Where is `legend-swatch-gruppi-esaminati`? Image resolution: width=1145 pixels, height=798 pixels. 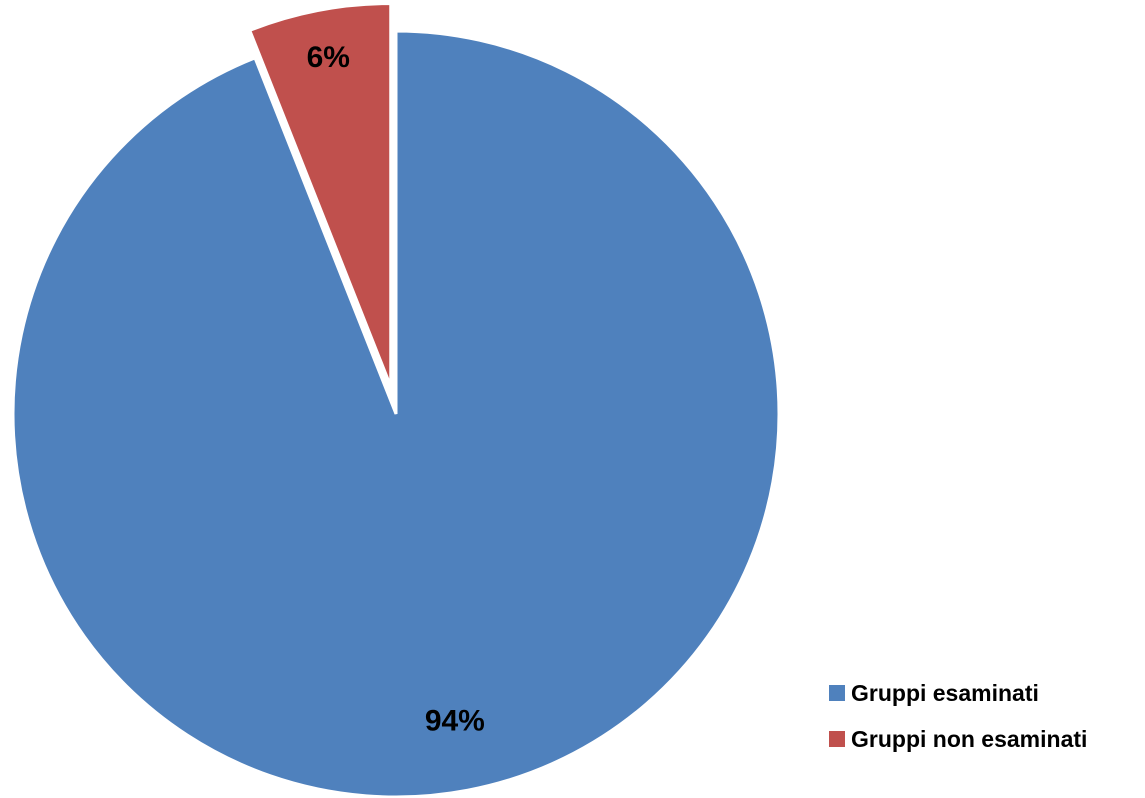
legend-swatch-gruppi-esaminati is located at coordinates (837, 693).